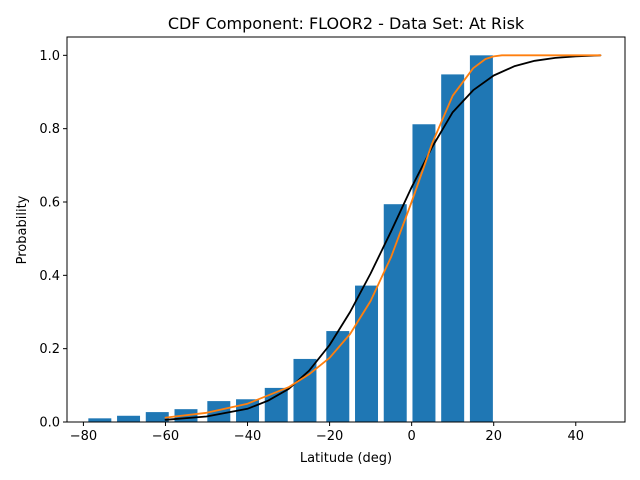  I want to click on y-tick-label: 0.2, so click(49, 349).